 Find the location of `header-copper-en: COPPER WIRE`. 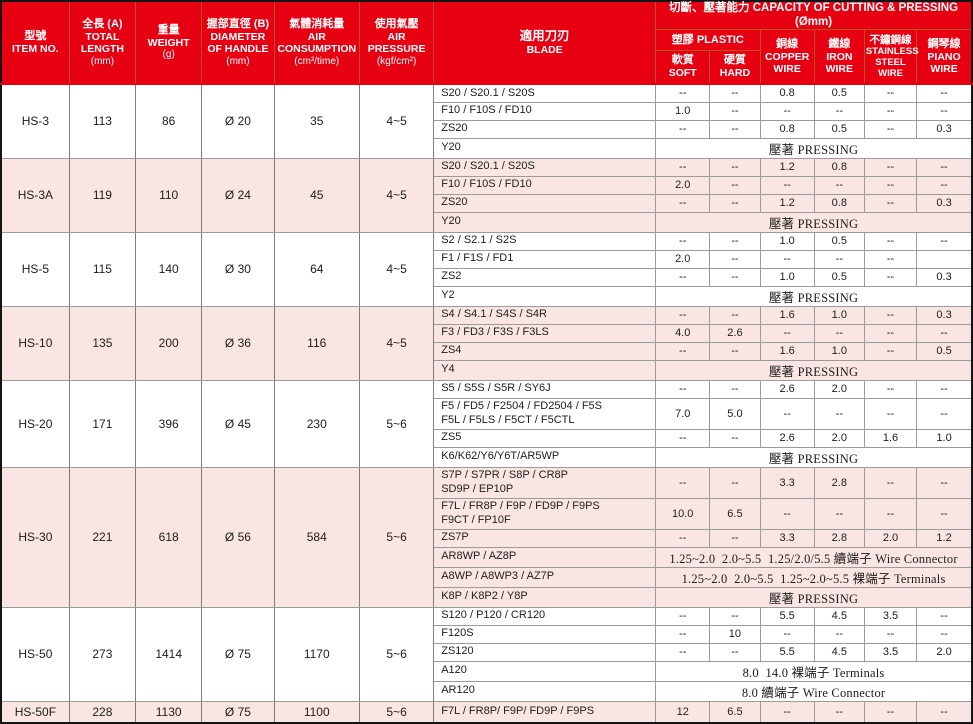

header-copper-en: COPPER WIRE is located at coordinates (787, 63).